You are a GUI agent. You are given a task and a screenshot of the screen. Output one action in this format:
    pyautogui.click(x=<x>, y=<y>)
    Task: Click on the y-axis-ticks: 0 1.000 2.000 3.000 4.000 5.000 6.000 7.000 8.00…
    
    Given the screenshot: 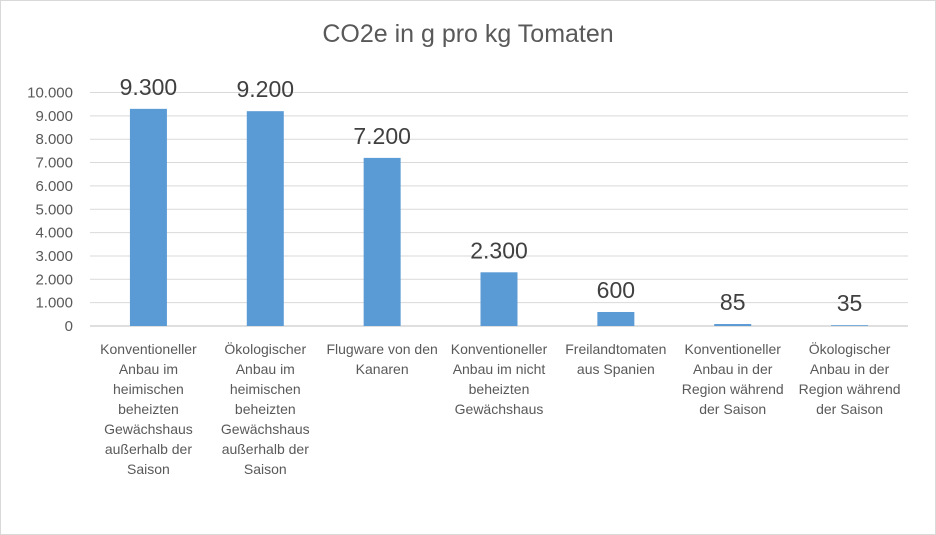 What is the action you would take?
    pyautogui.click(x=50, y=210)
    